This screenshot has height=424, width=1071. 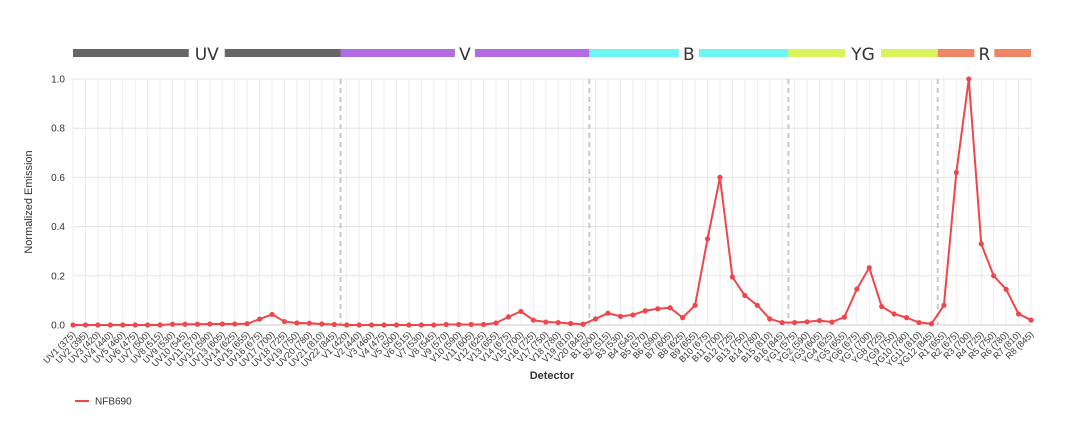 What do you see at coordinates (862, 55) in the screenshot?
I see `laser-label-yg: YG` at bounding box center [862, 55].